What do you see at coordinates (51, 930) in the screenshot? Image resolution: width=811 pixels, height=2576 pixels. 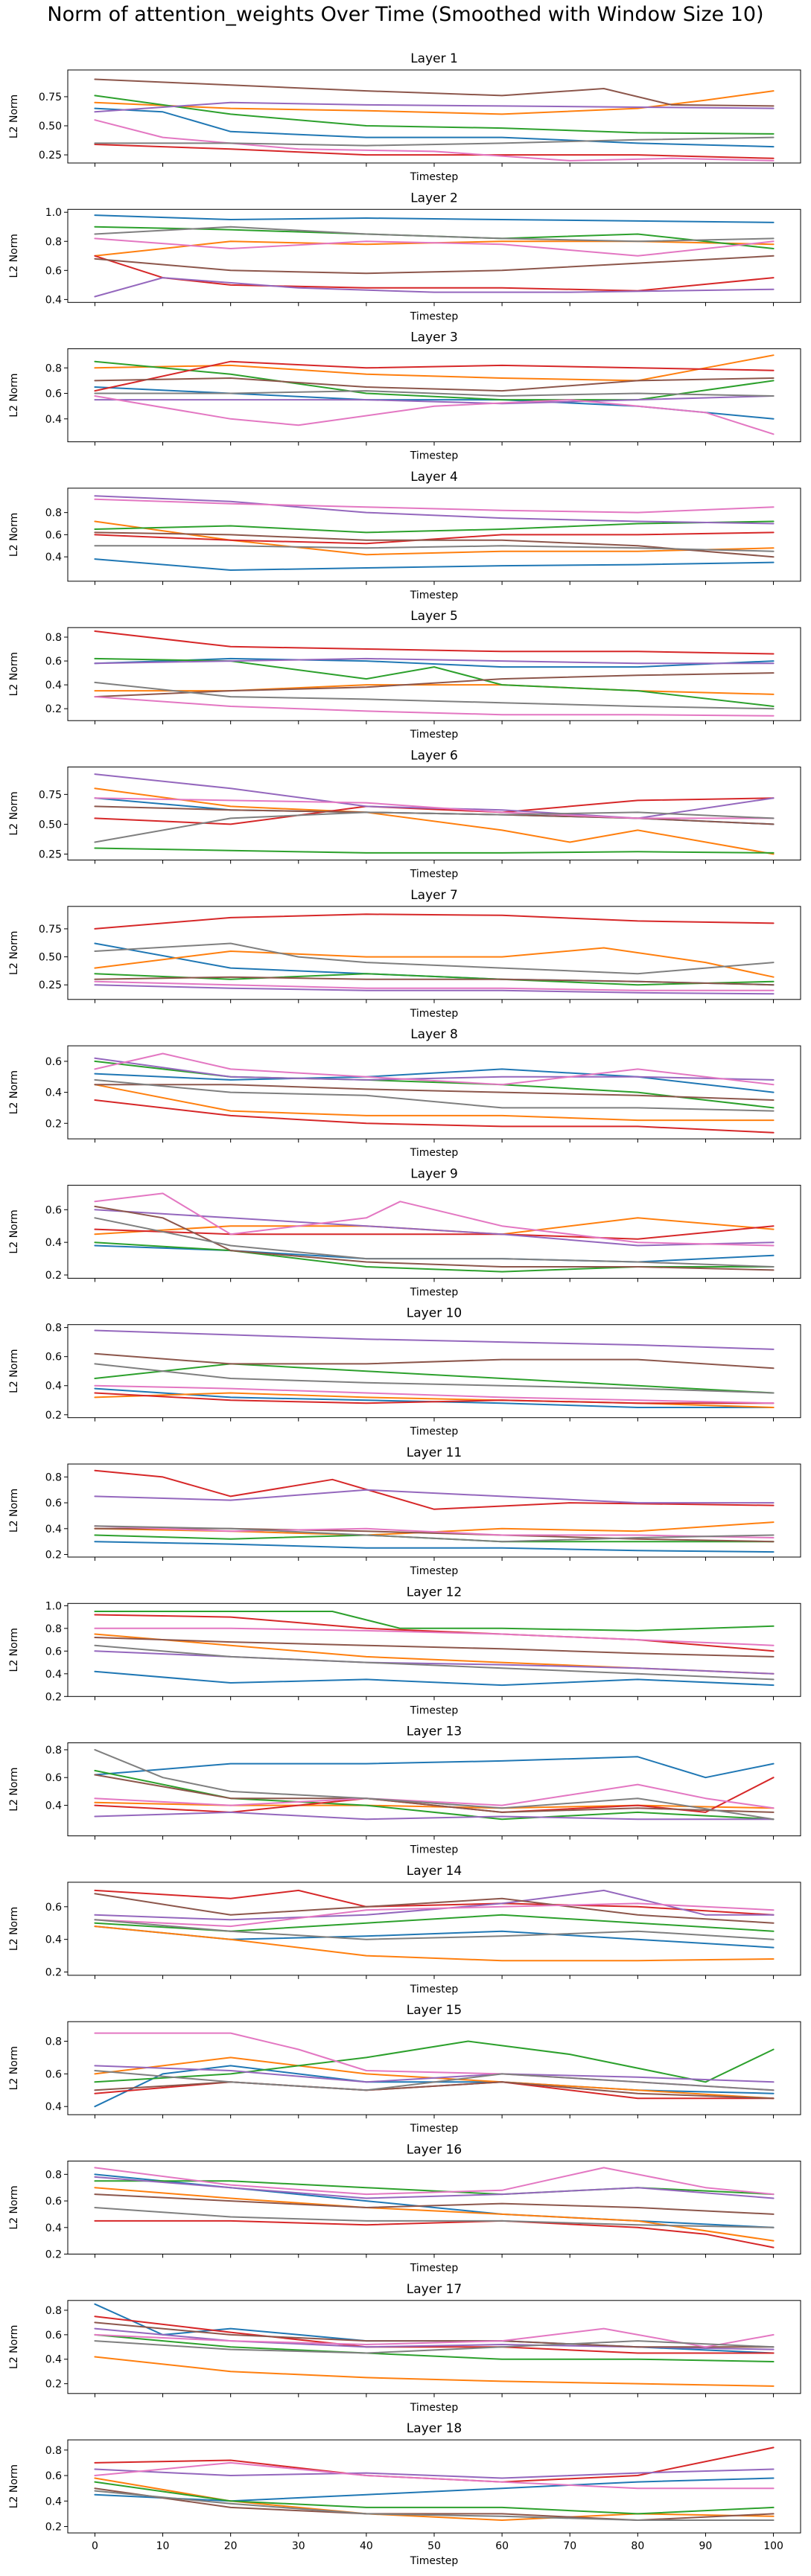 I see `layer-7-y-tick-label: 0.75` at bounding box center [51, 930].